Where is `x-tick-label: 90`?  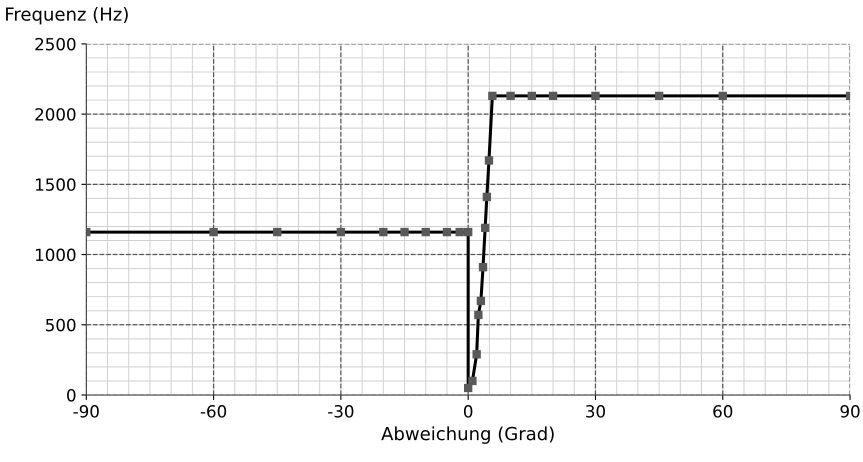 x-tick-label: 90 is located at coordinates (850, 411).